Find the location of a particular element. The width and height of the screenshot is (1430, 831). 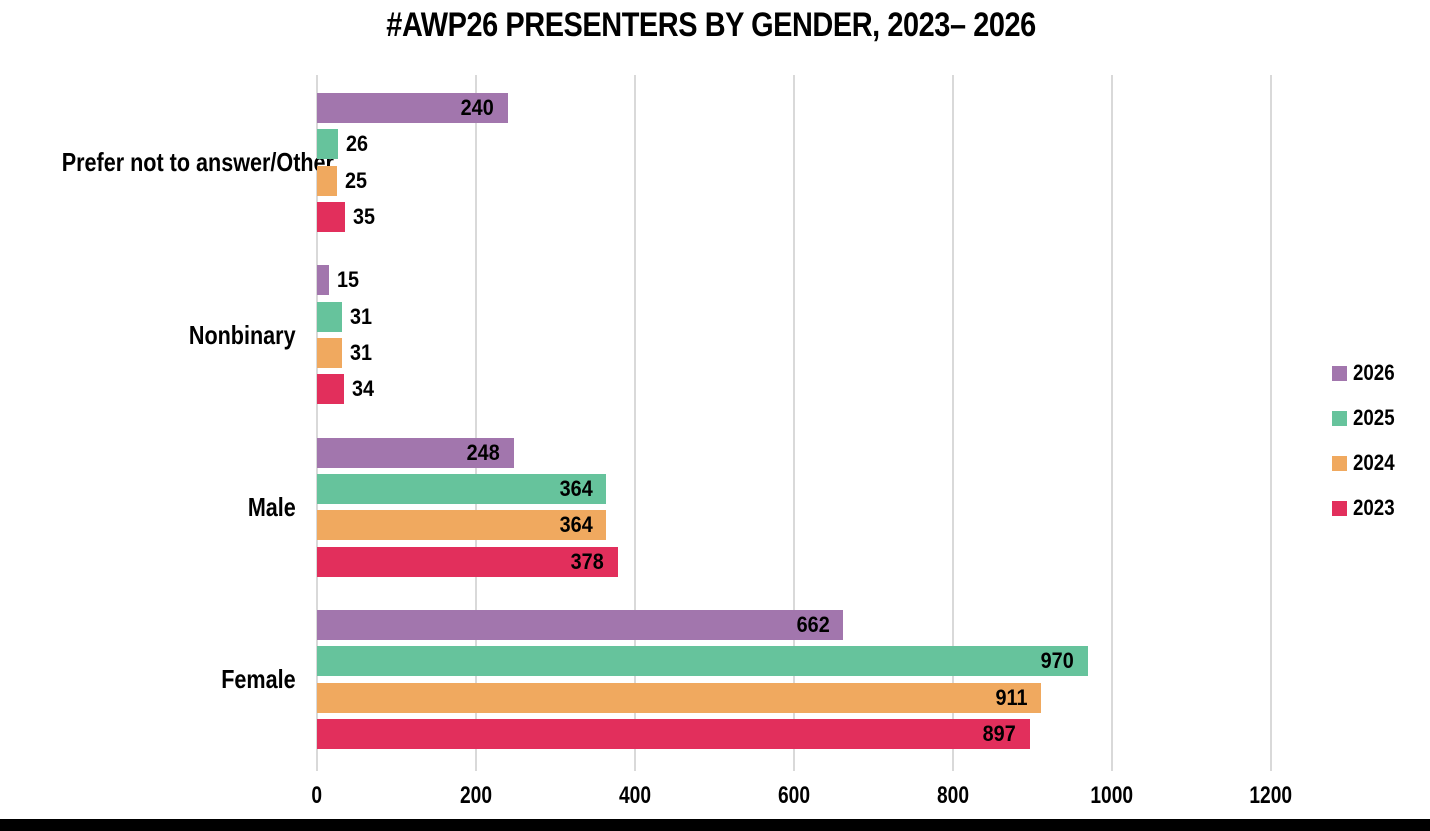

bar-value-text: 15 is located at coordinates (347, 280).